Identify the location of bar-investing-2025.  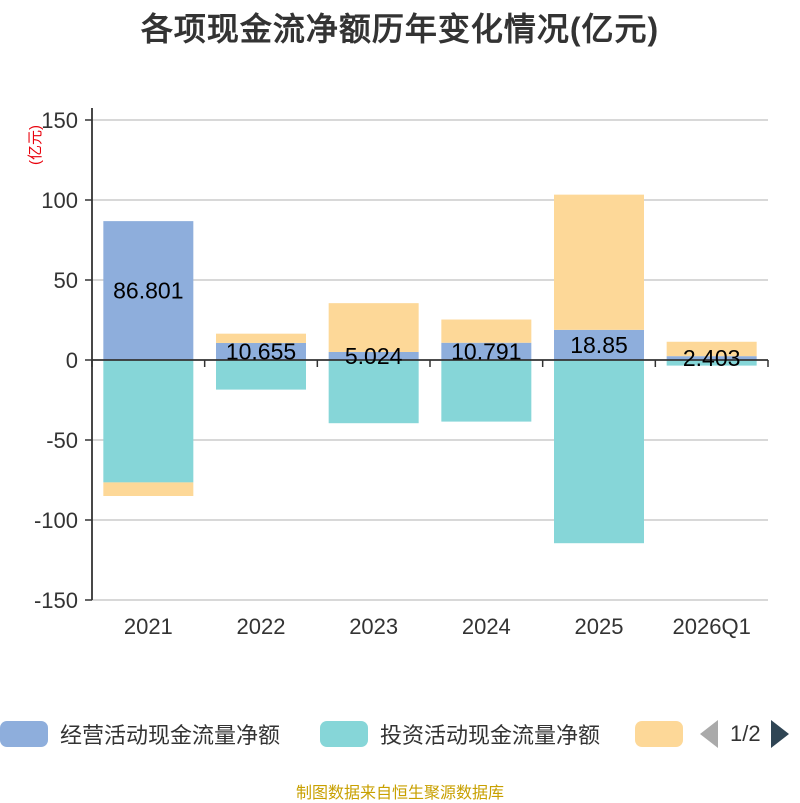
(599, 452).